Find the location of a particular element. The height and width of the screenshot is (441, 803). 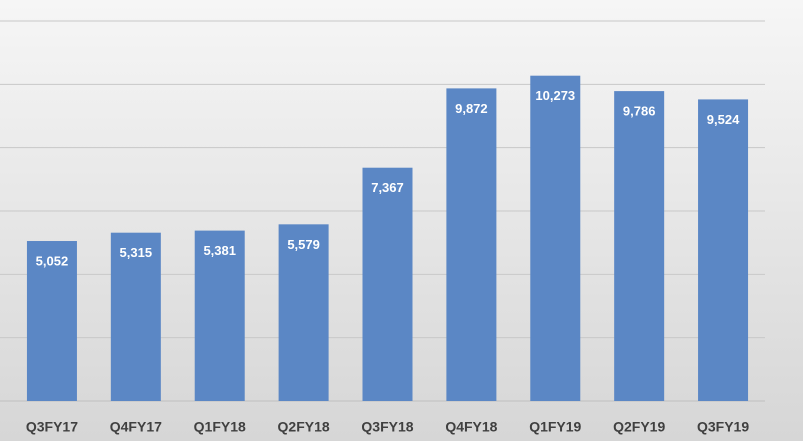

value-label: 9,872 is located at coordinates (471, 108).